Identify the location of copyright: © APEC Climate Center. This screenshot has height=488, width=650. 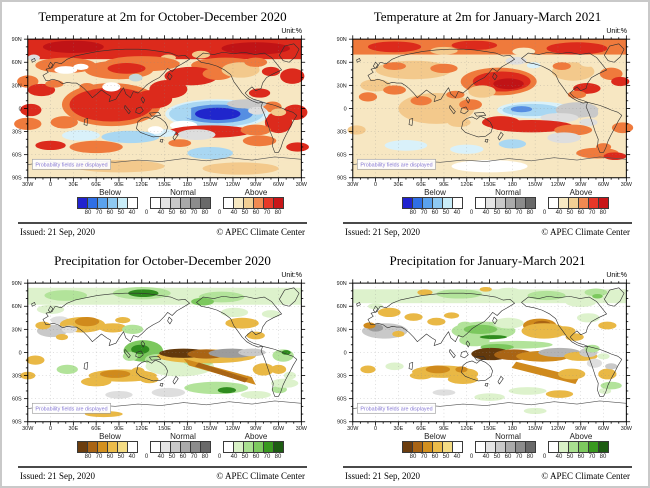
(585, 232).